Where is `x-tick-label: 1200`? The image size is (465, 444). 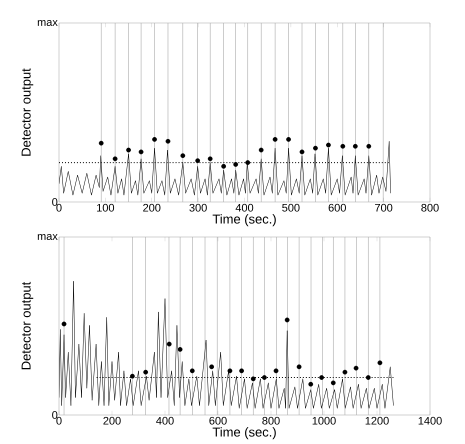
x-tick-label: 1200 is located at coordinates (377, 420).